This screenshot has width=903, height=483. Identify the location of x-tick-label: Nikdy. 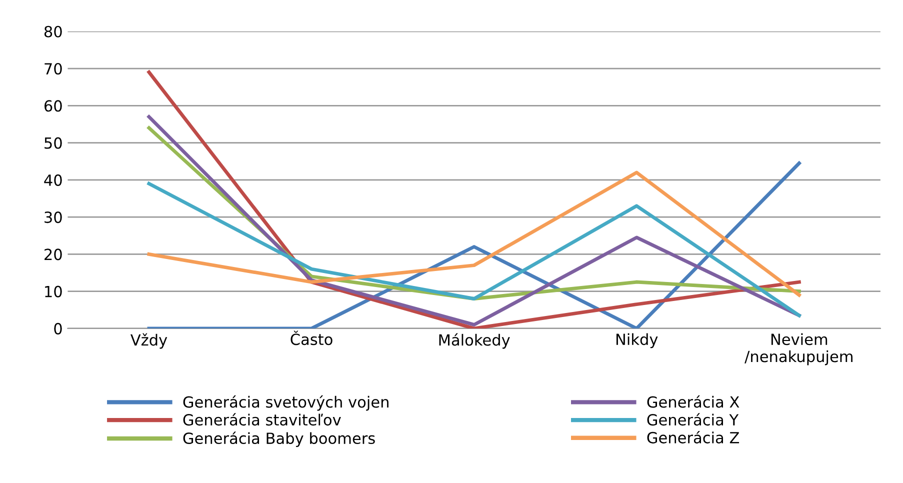
(637, 340).